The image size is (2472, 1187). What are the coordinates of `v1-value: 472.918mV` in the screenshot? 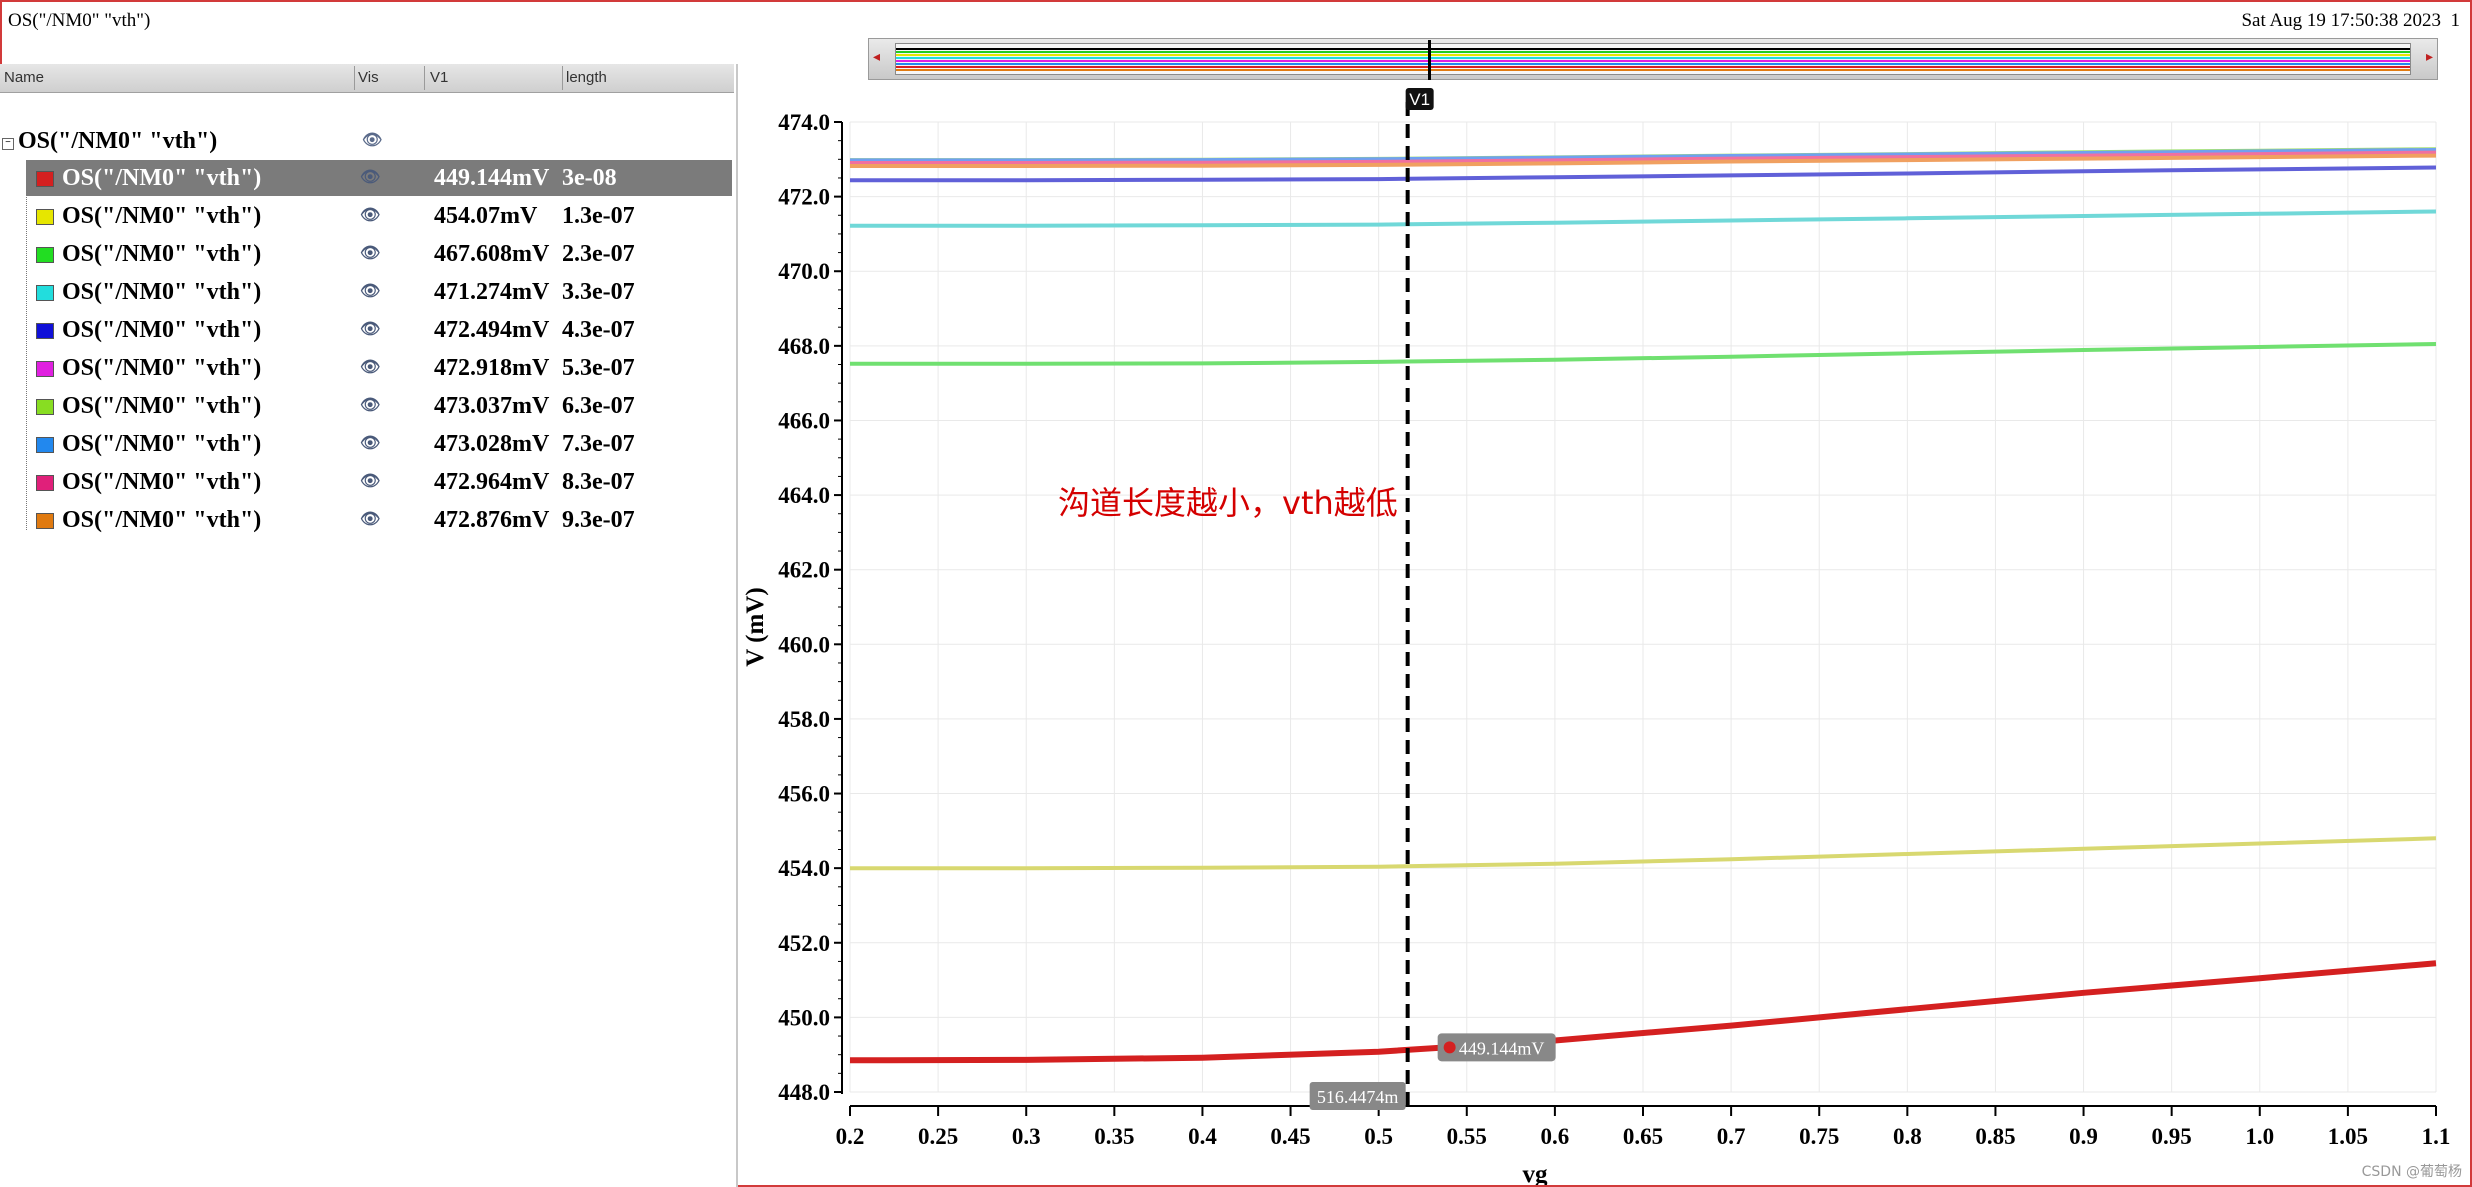 It's located at (492, 368).